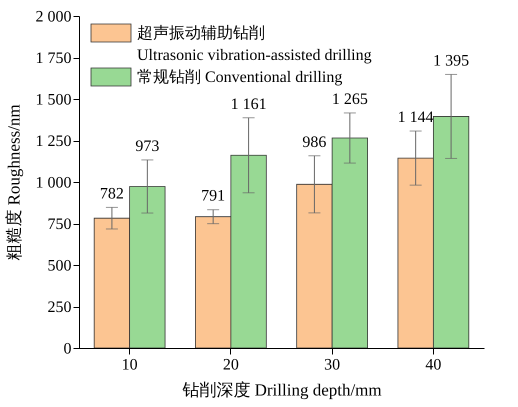 The width and height of the screenshot is (518, 407). What do you see at coordinates (281, 390) in the screenshot?
I see `x-axis-title: 钻削深度 Drilling depth/mm` at bounding box center [281, 390].